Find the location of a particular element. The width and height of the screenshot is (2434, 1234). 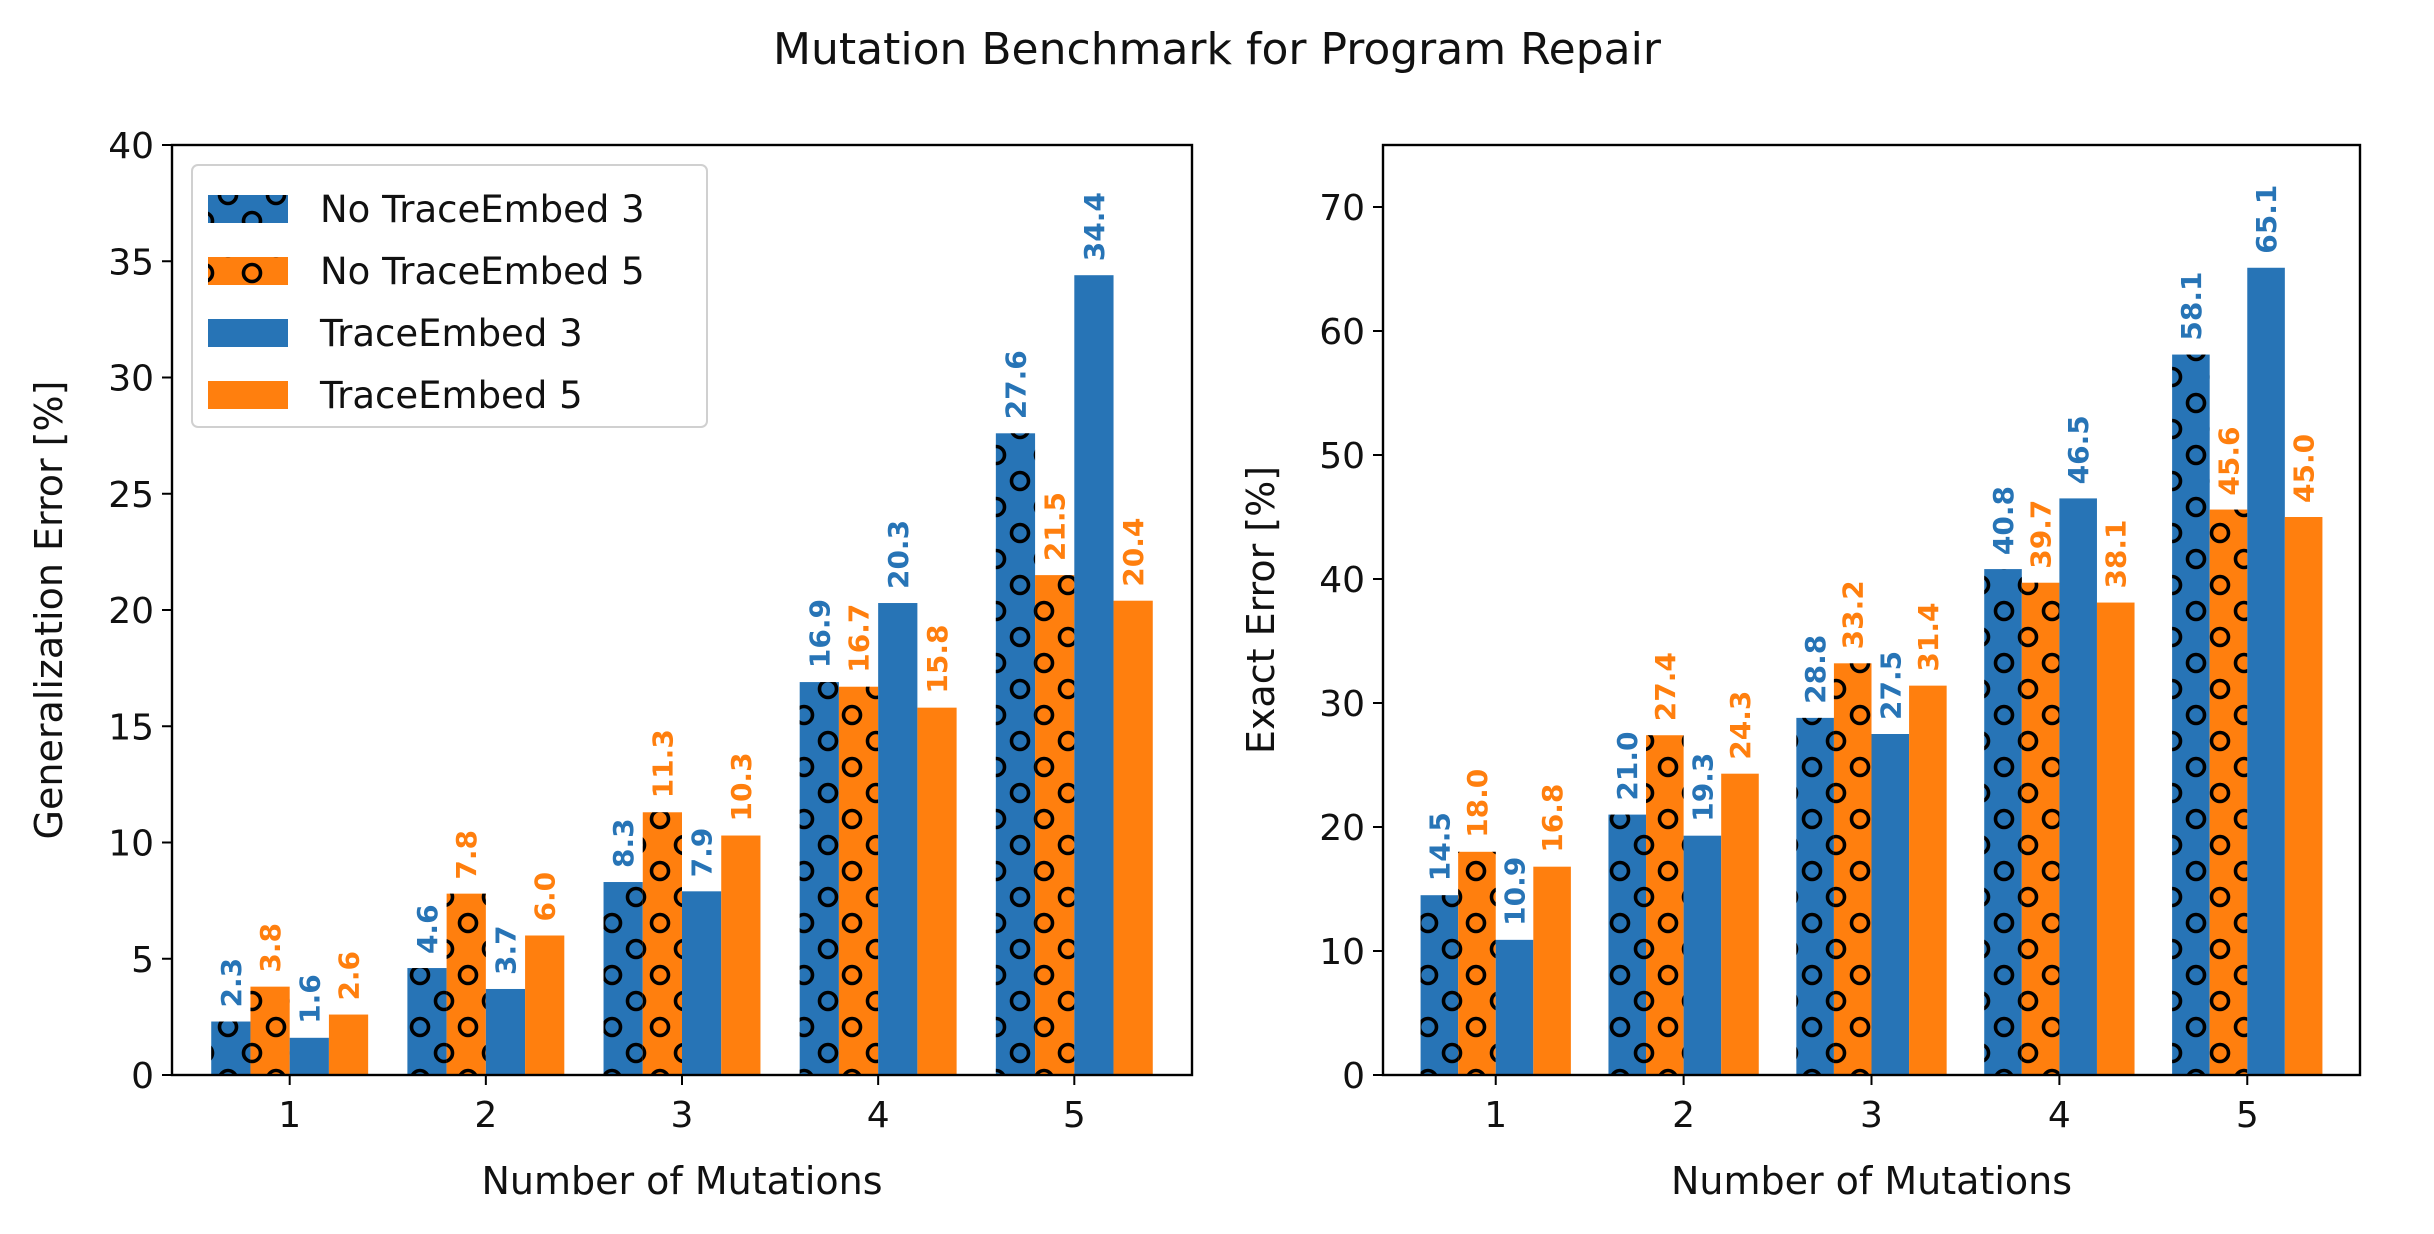

bar-value-label: 39.7 is located at coordinates (2041, 534).